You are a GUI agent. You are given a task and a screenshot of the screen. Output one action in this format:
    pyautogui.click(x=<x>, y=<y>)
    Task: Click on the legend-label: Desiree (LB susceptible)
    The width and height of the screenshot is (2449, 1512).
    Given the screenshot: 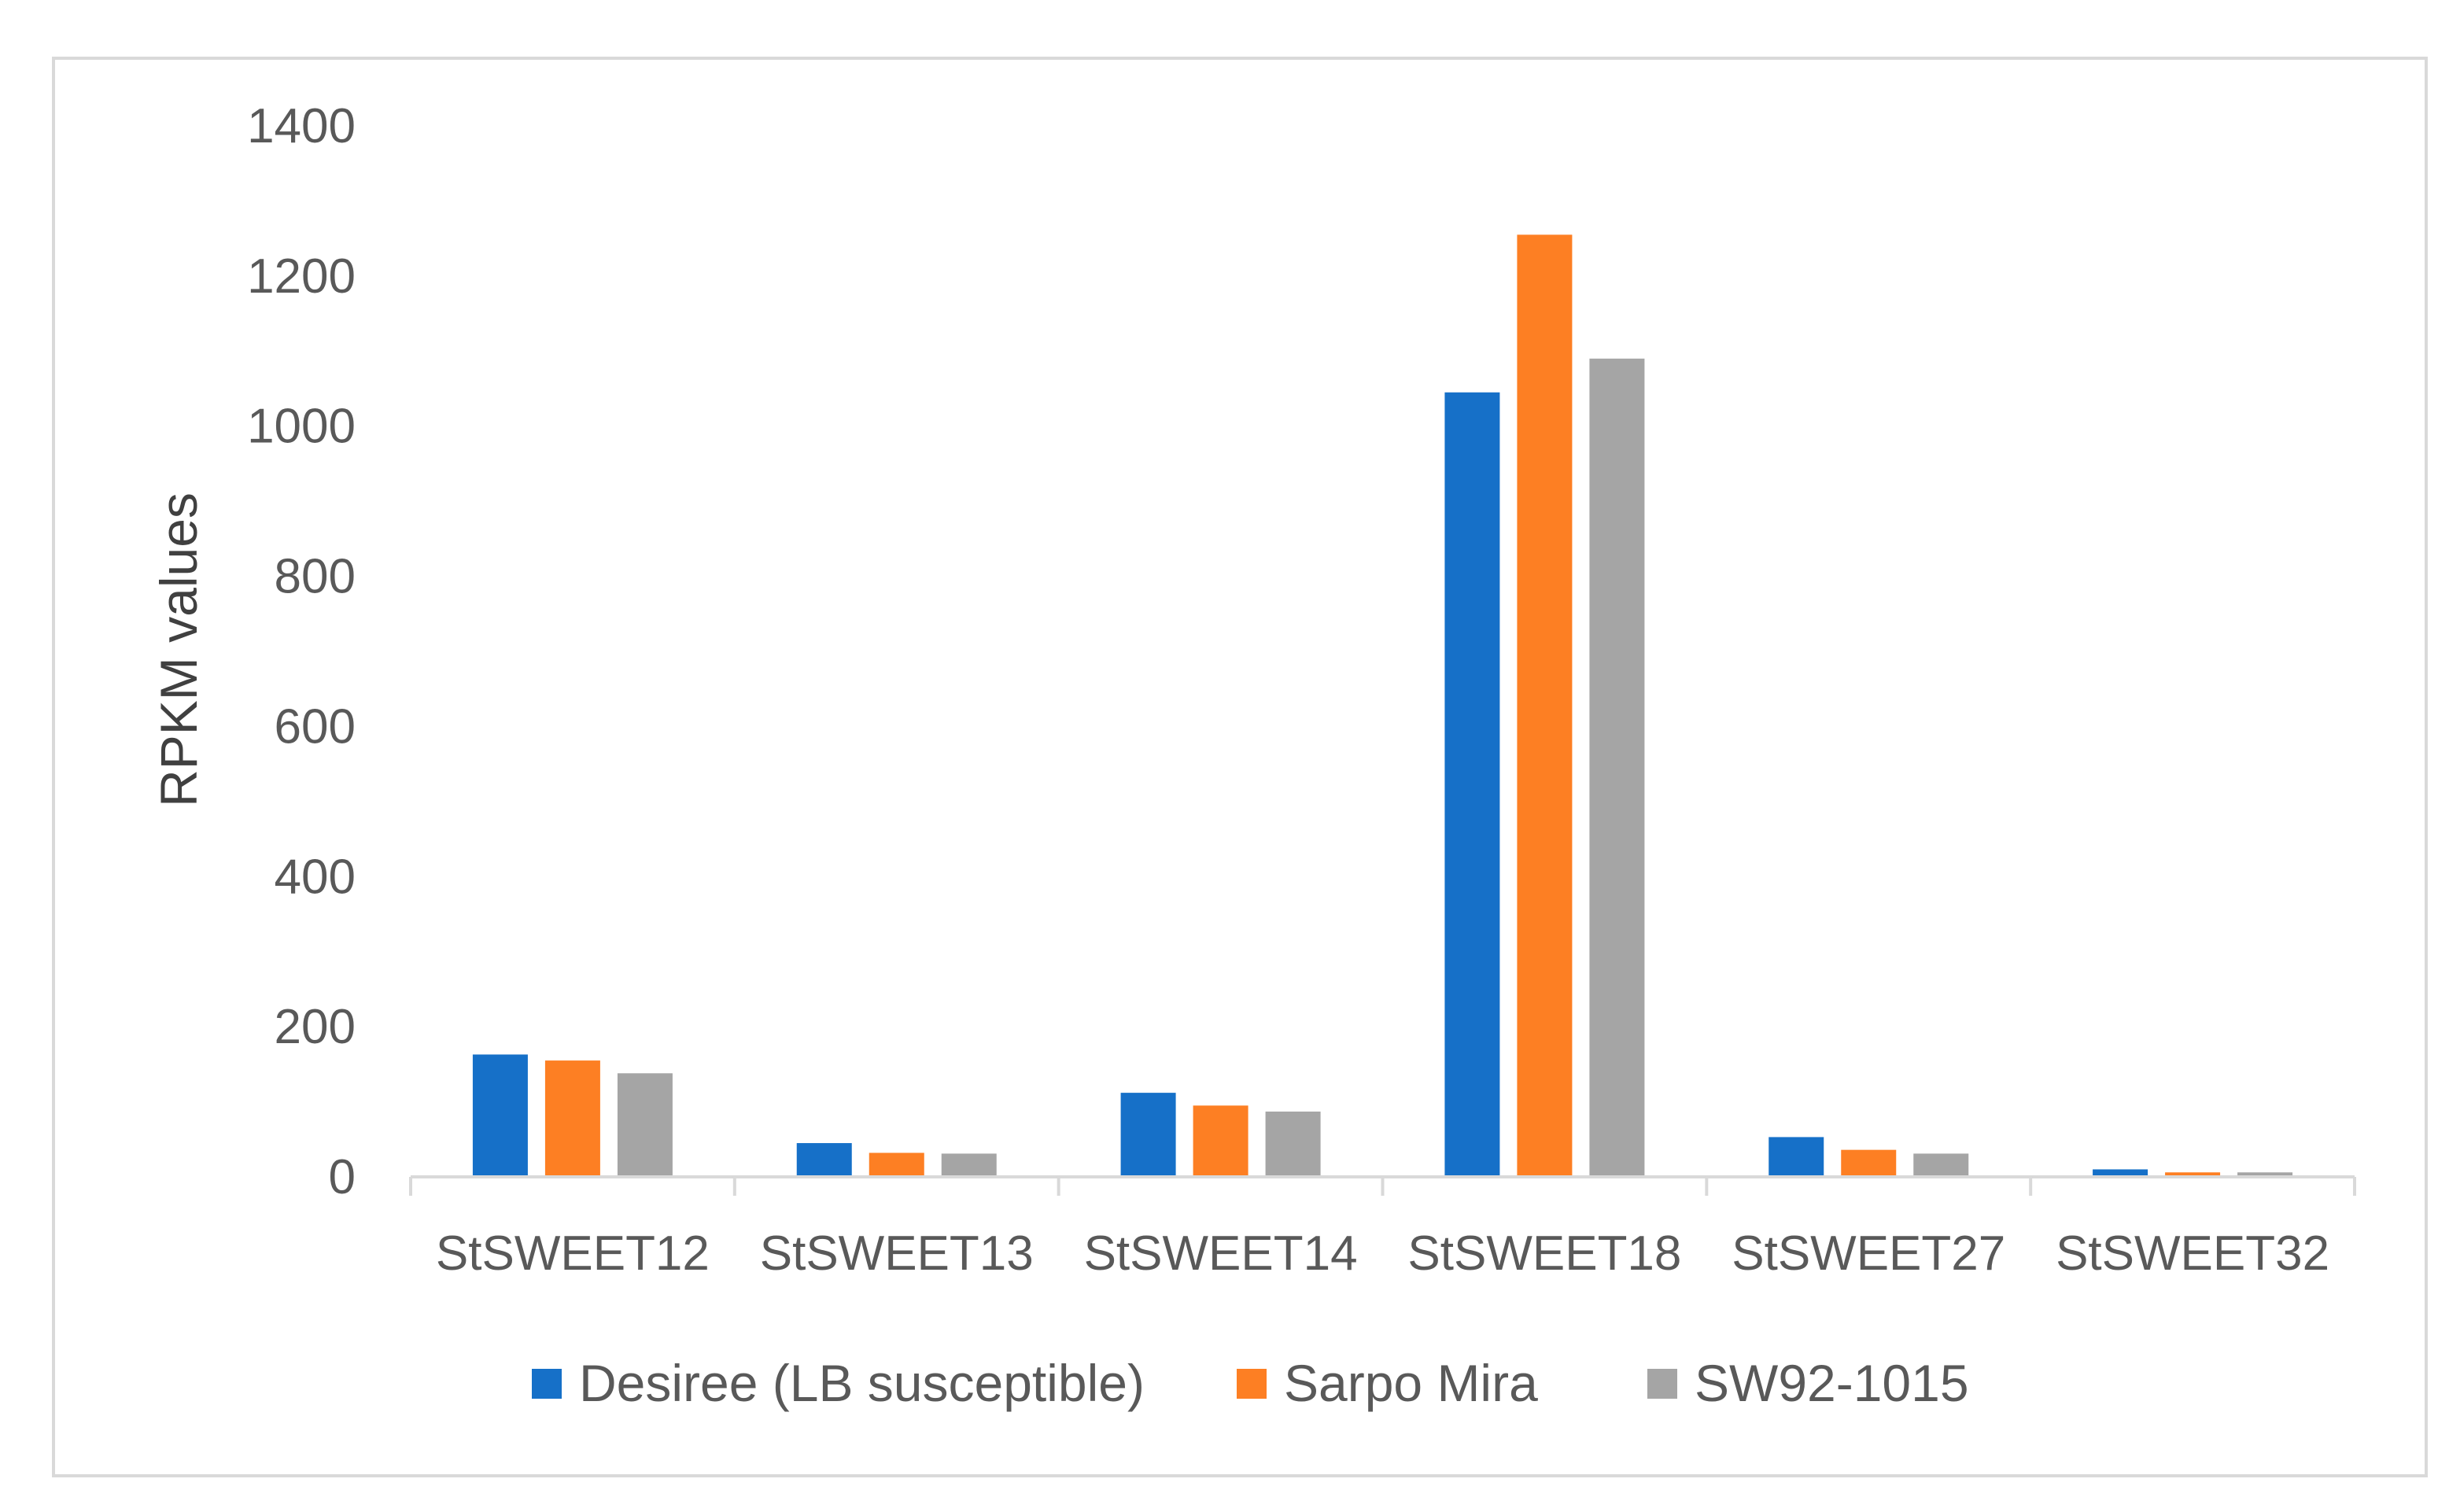 What is the action you would take?
    pyautogui.click(x=862, y=1383)
    